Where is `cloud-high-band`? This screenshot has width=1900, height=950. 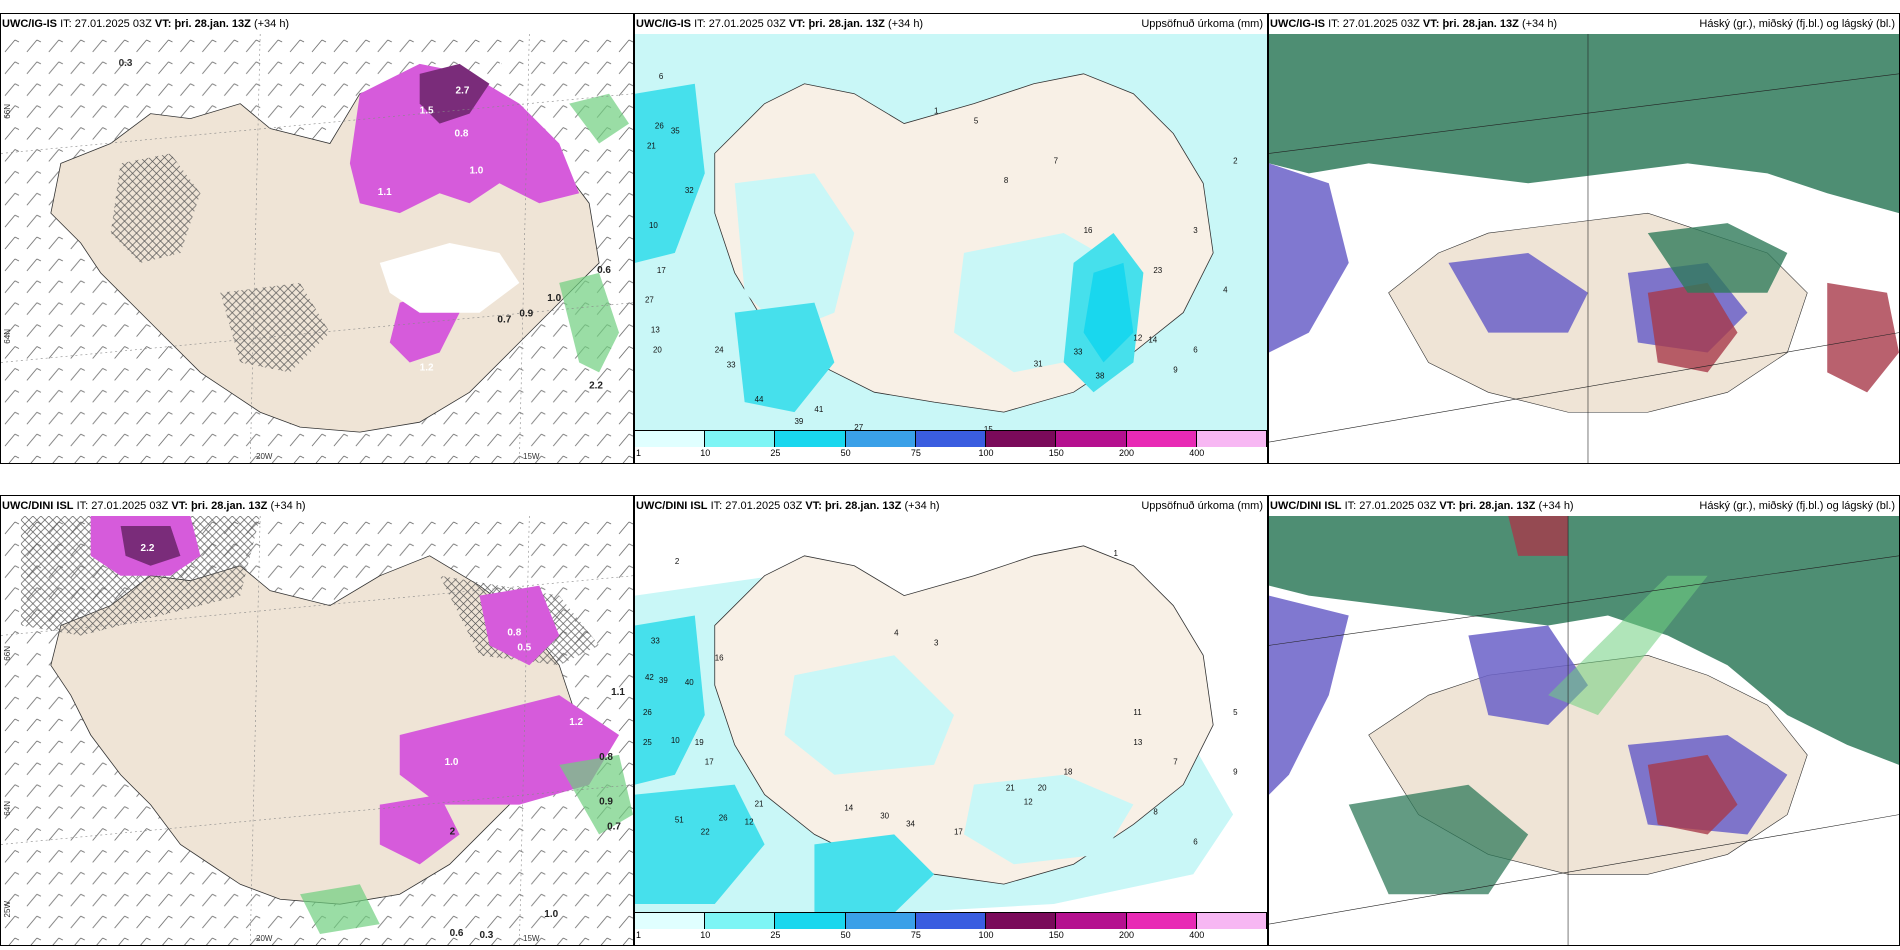
cloud-high-band is located at coordinates (1628, 645).